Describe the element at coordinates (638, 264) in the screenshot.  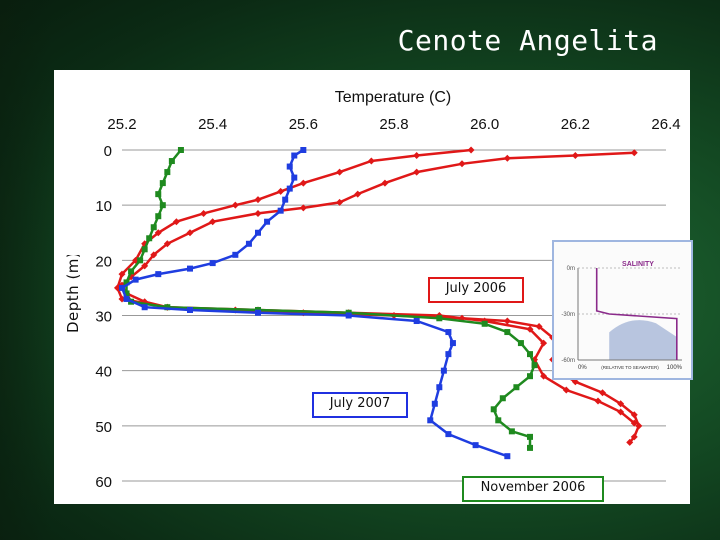
I see `inset-title: SALINITY` at that location.